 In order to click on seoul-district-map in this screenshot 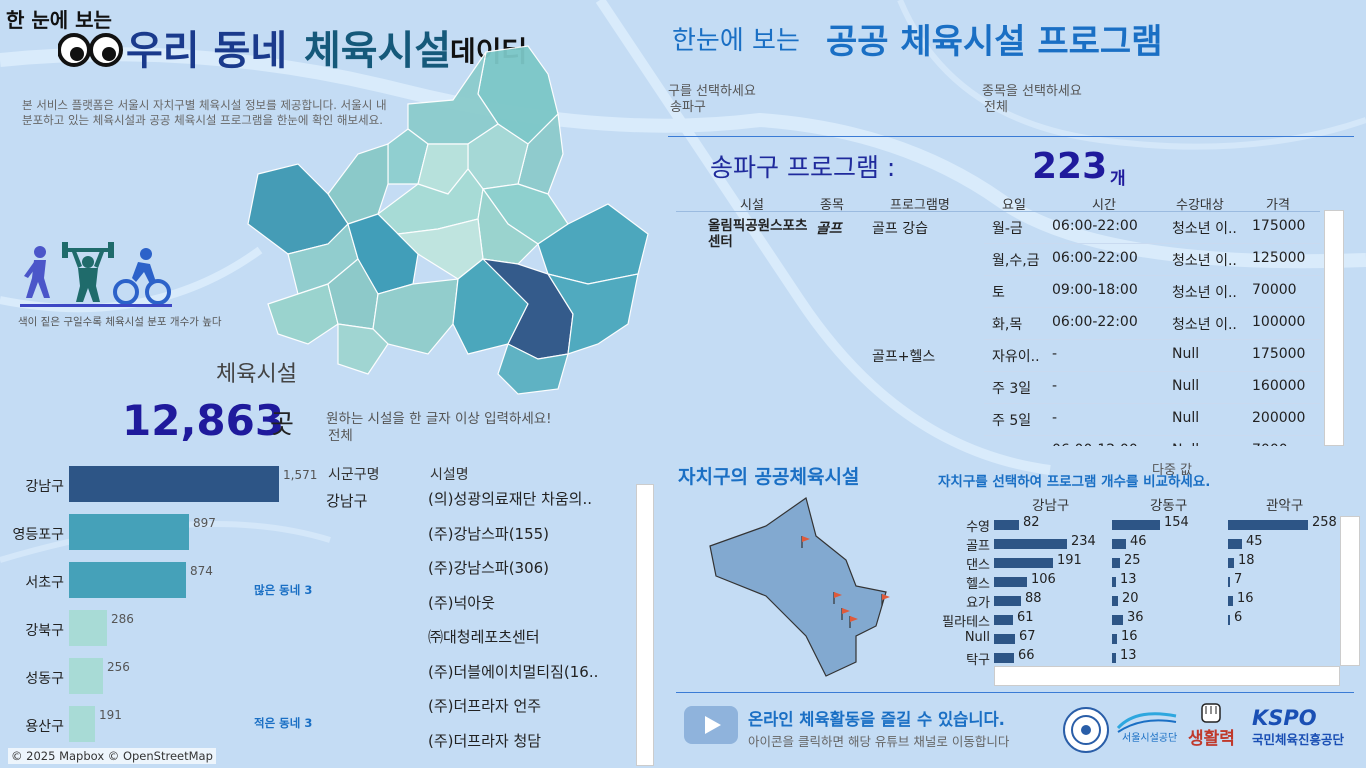, I will do `click(444, 223)`.